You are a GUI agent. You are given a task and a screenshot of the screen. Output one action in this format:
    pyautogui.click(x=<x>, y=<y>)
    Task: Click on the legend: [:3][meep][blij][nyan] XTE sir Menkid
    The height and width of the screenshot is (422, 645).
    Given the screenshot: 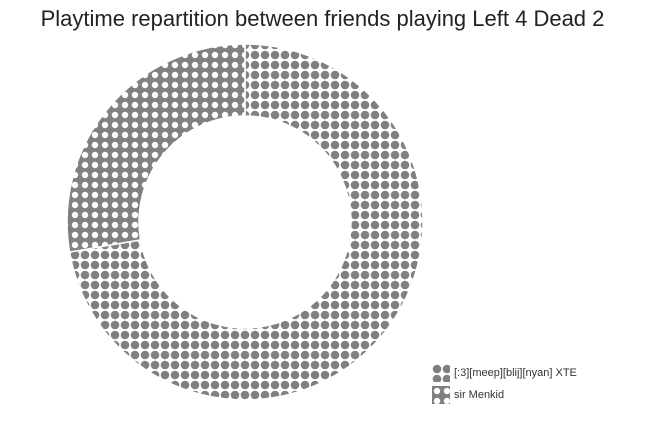 What is the action you would take?
    pyautogui.click(x=504, y=384)
    